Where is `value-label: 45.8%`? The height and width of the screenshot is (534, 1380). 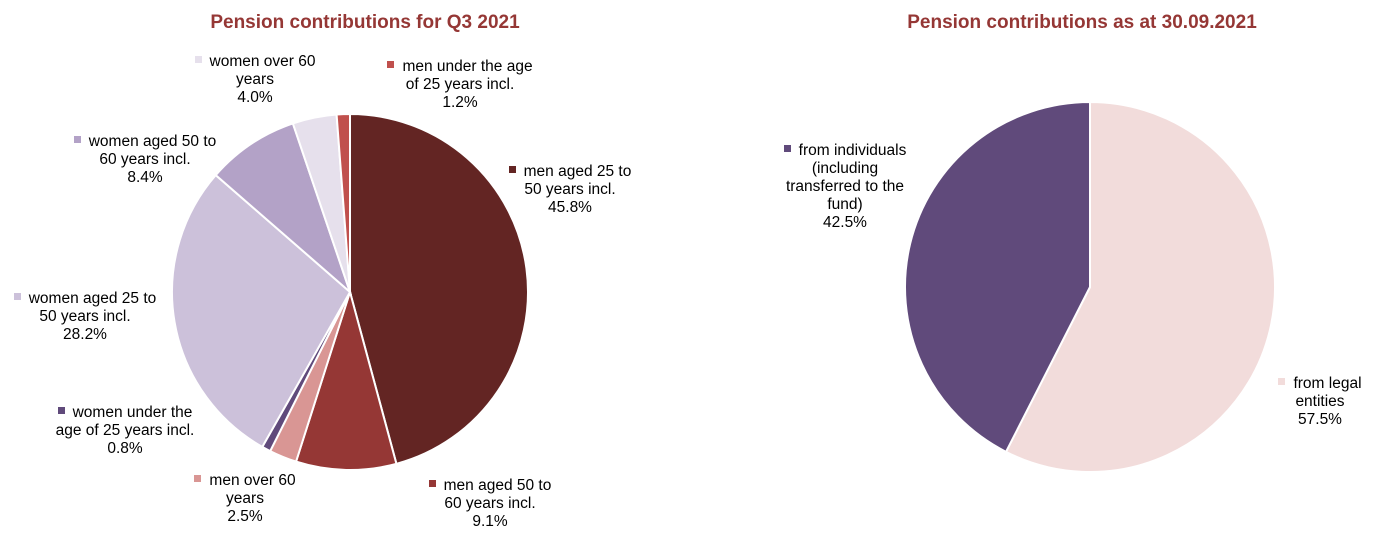 value-label: 45.8% is located at coordinates (570, 207).